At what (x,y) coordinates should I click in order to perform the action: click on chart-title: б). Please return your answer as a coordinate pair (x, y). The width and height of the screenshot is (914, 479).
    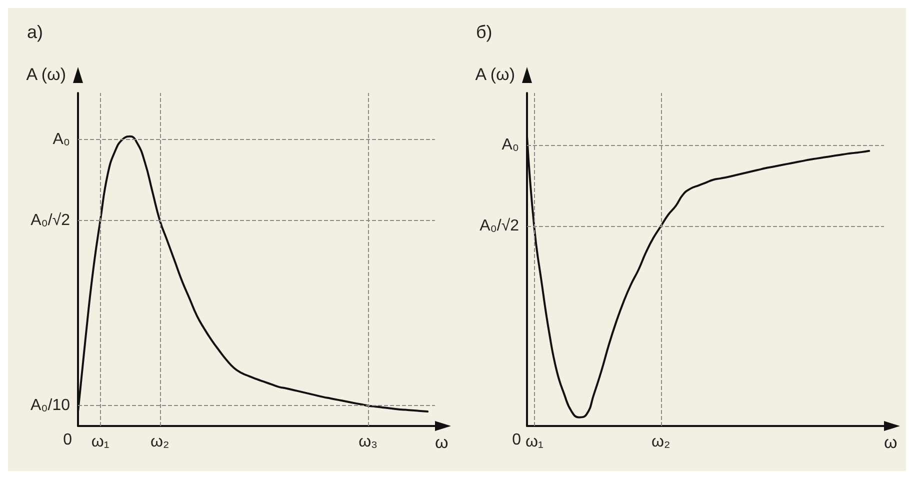
    Looking at the image, I should click on (484, 32).